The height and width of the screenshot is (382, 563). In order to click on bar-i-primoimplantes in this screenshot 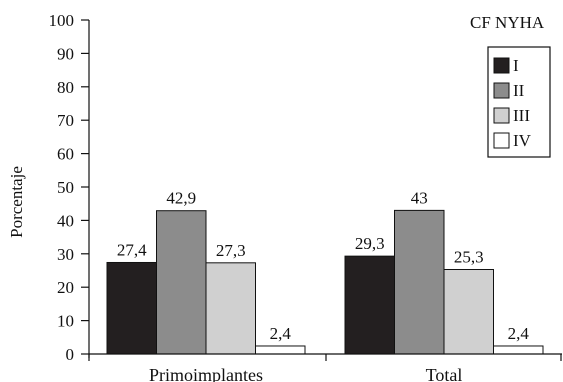, I will do `click(131, 308)`.